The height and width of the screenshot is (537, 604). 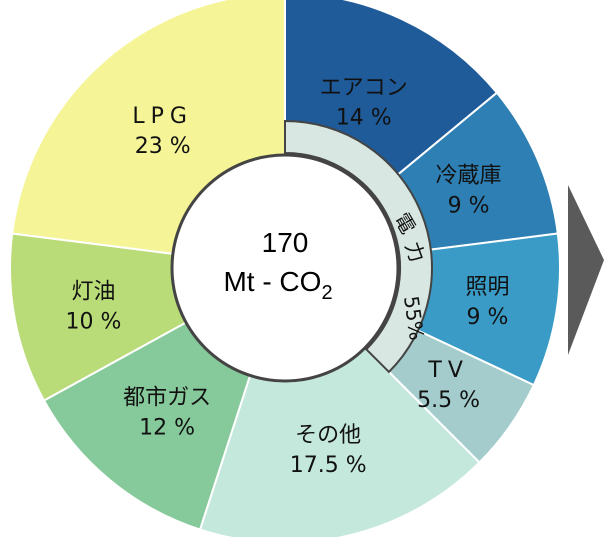 I want to click on slice-percent-7: 10 %, so click(x=94, y=322).